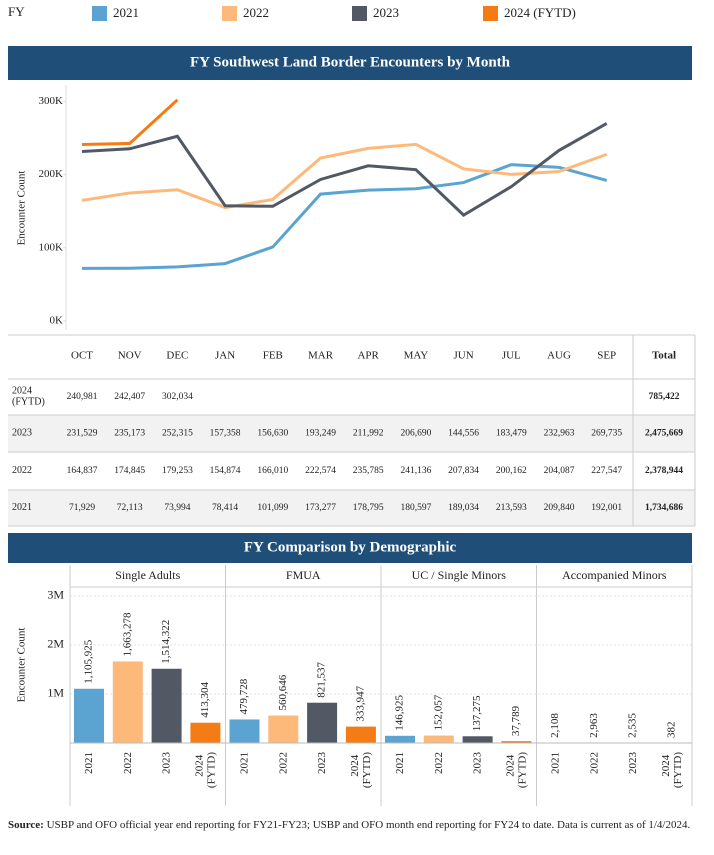 This screenshot has width=714, height=855. Describe the element at coordinates (55, 595) in the screenshot. I see `y-tick-label: 3M` at that location.